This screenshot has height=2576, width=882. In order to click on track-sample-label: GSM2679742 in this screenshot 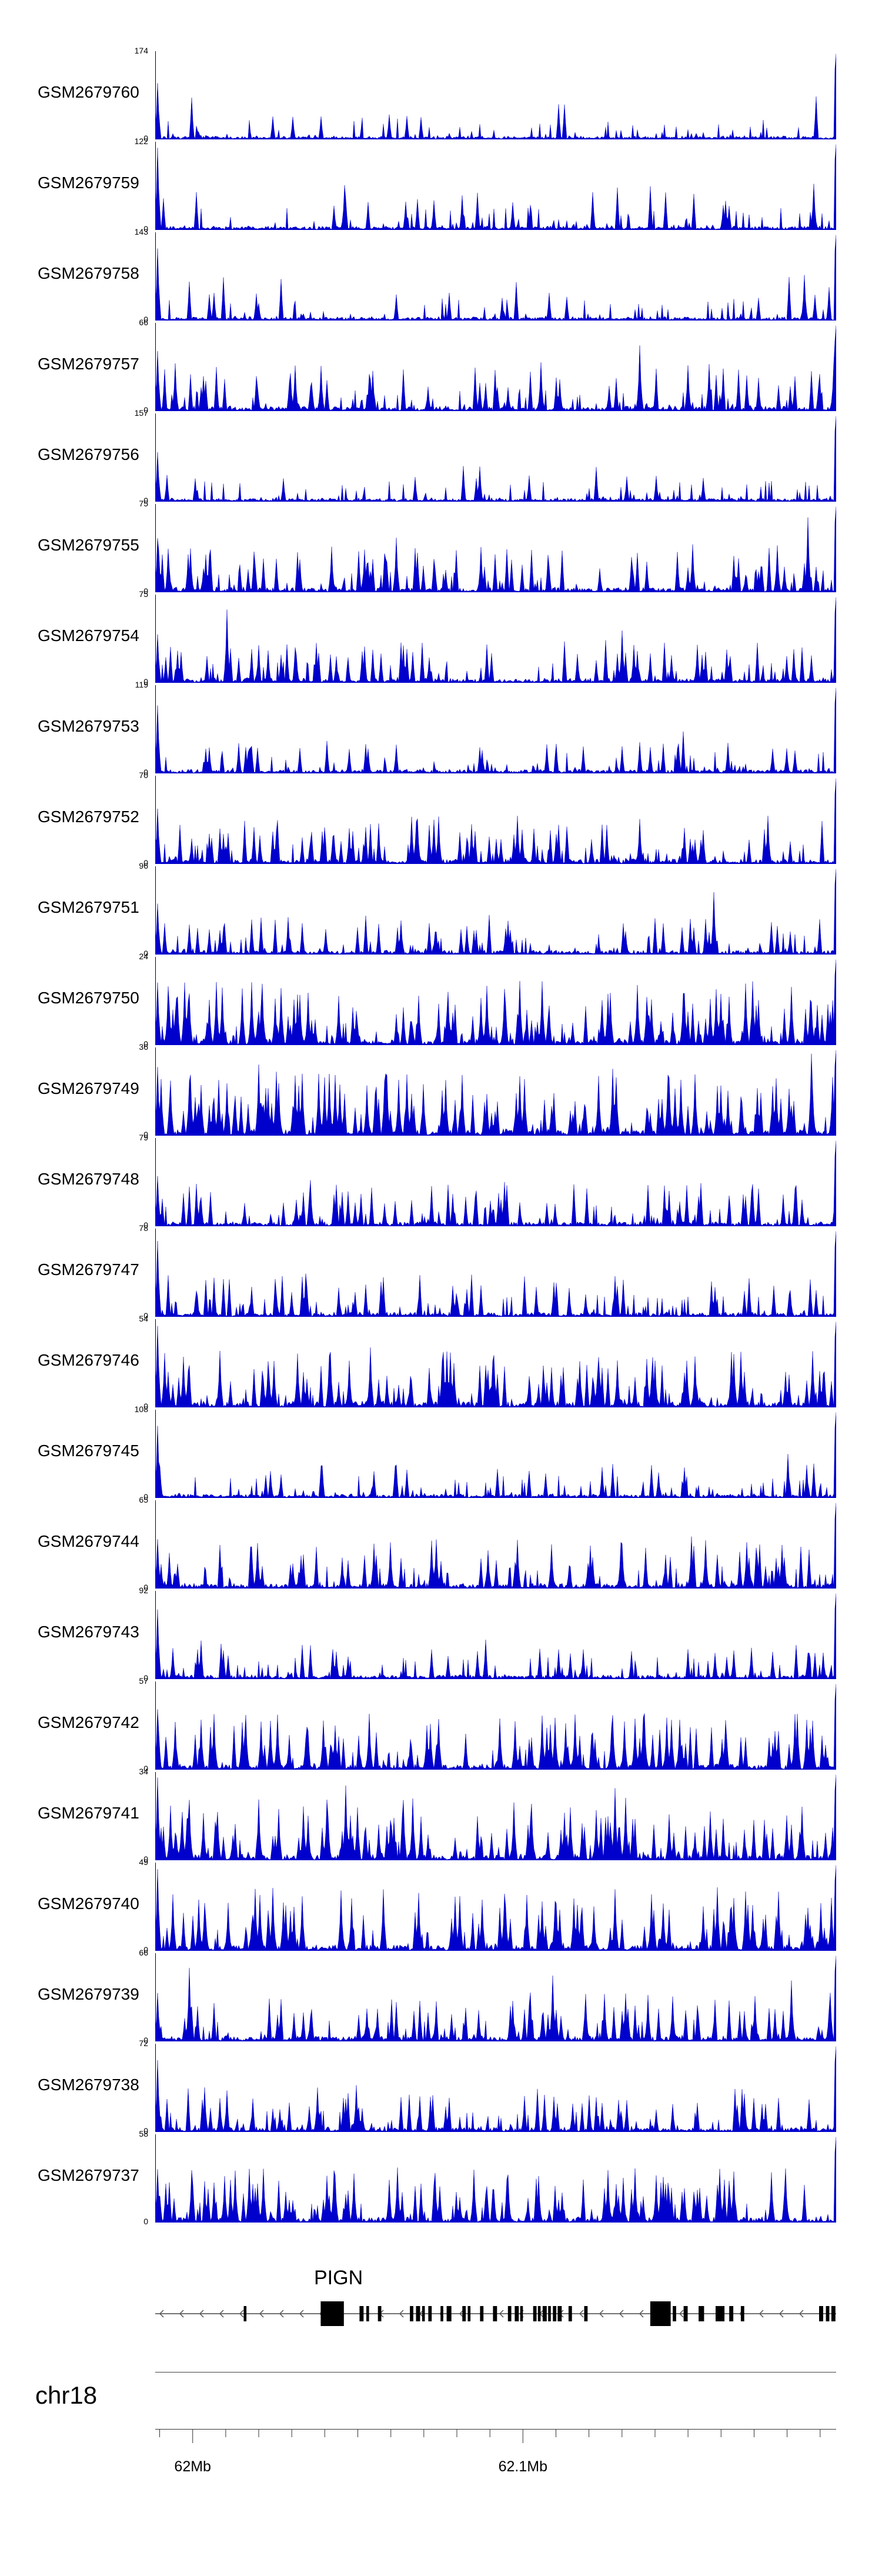, I will do `click(88, 1722)`.